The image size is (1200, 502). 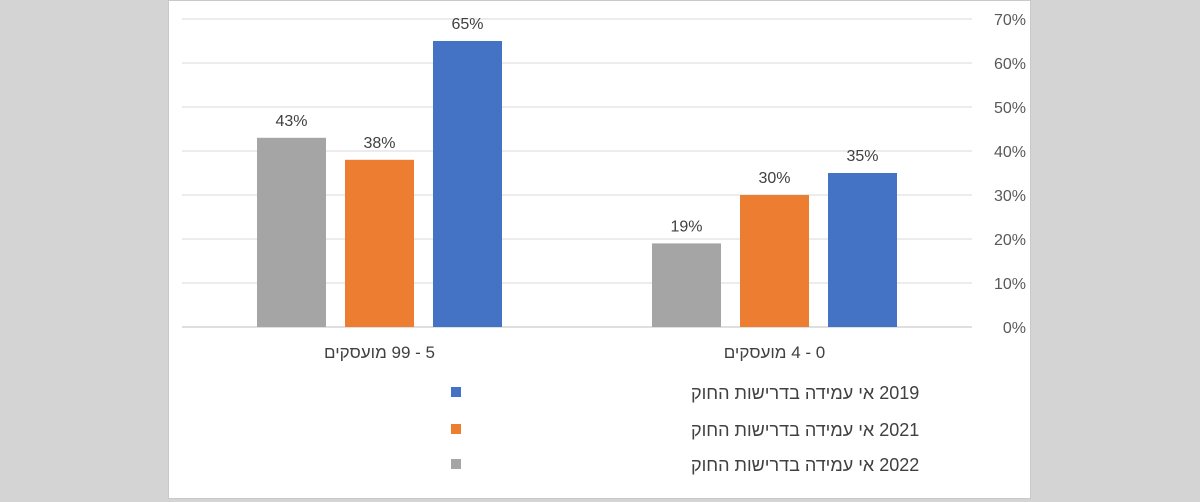 I want to click on category-label: 5 - 99 מועסקים, so click(x=379, y=352).